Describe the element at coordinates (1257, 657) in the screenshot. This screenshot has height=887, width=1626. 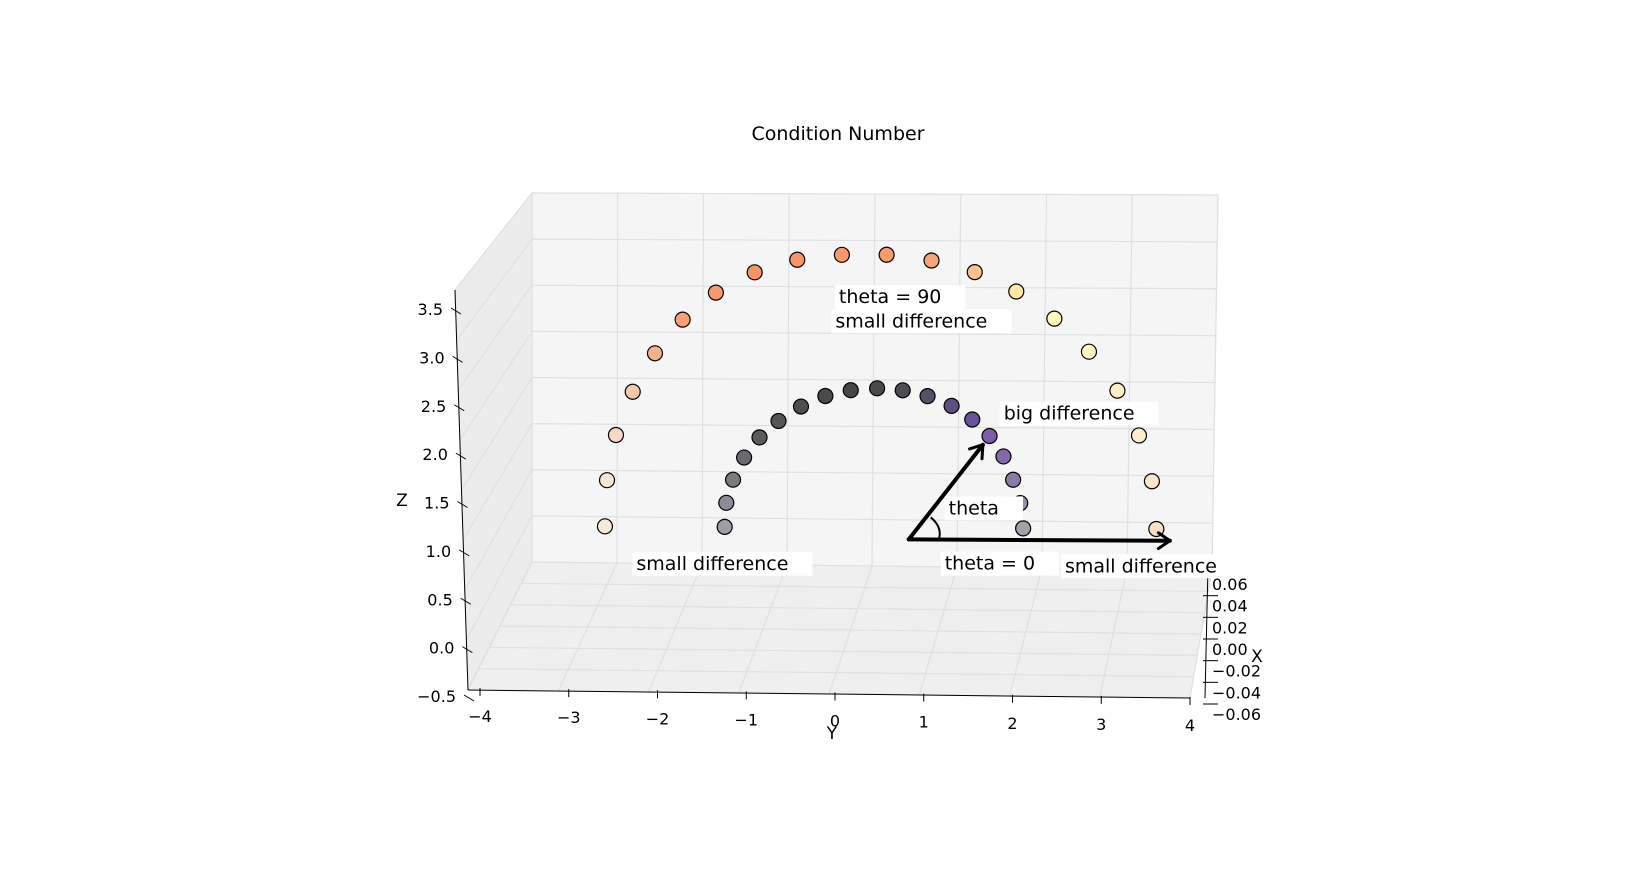
I see `x-axis-label: X` at that location.